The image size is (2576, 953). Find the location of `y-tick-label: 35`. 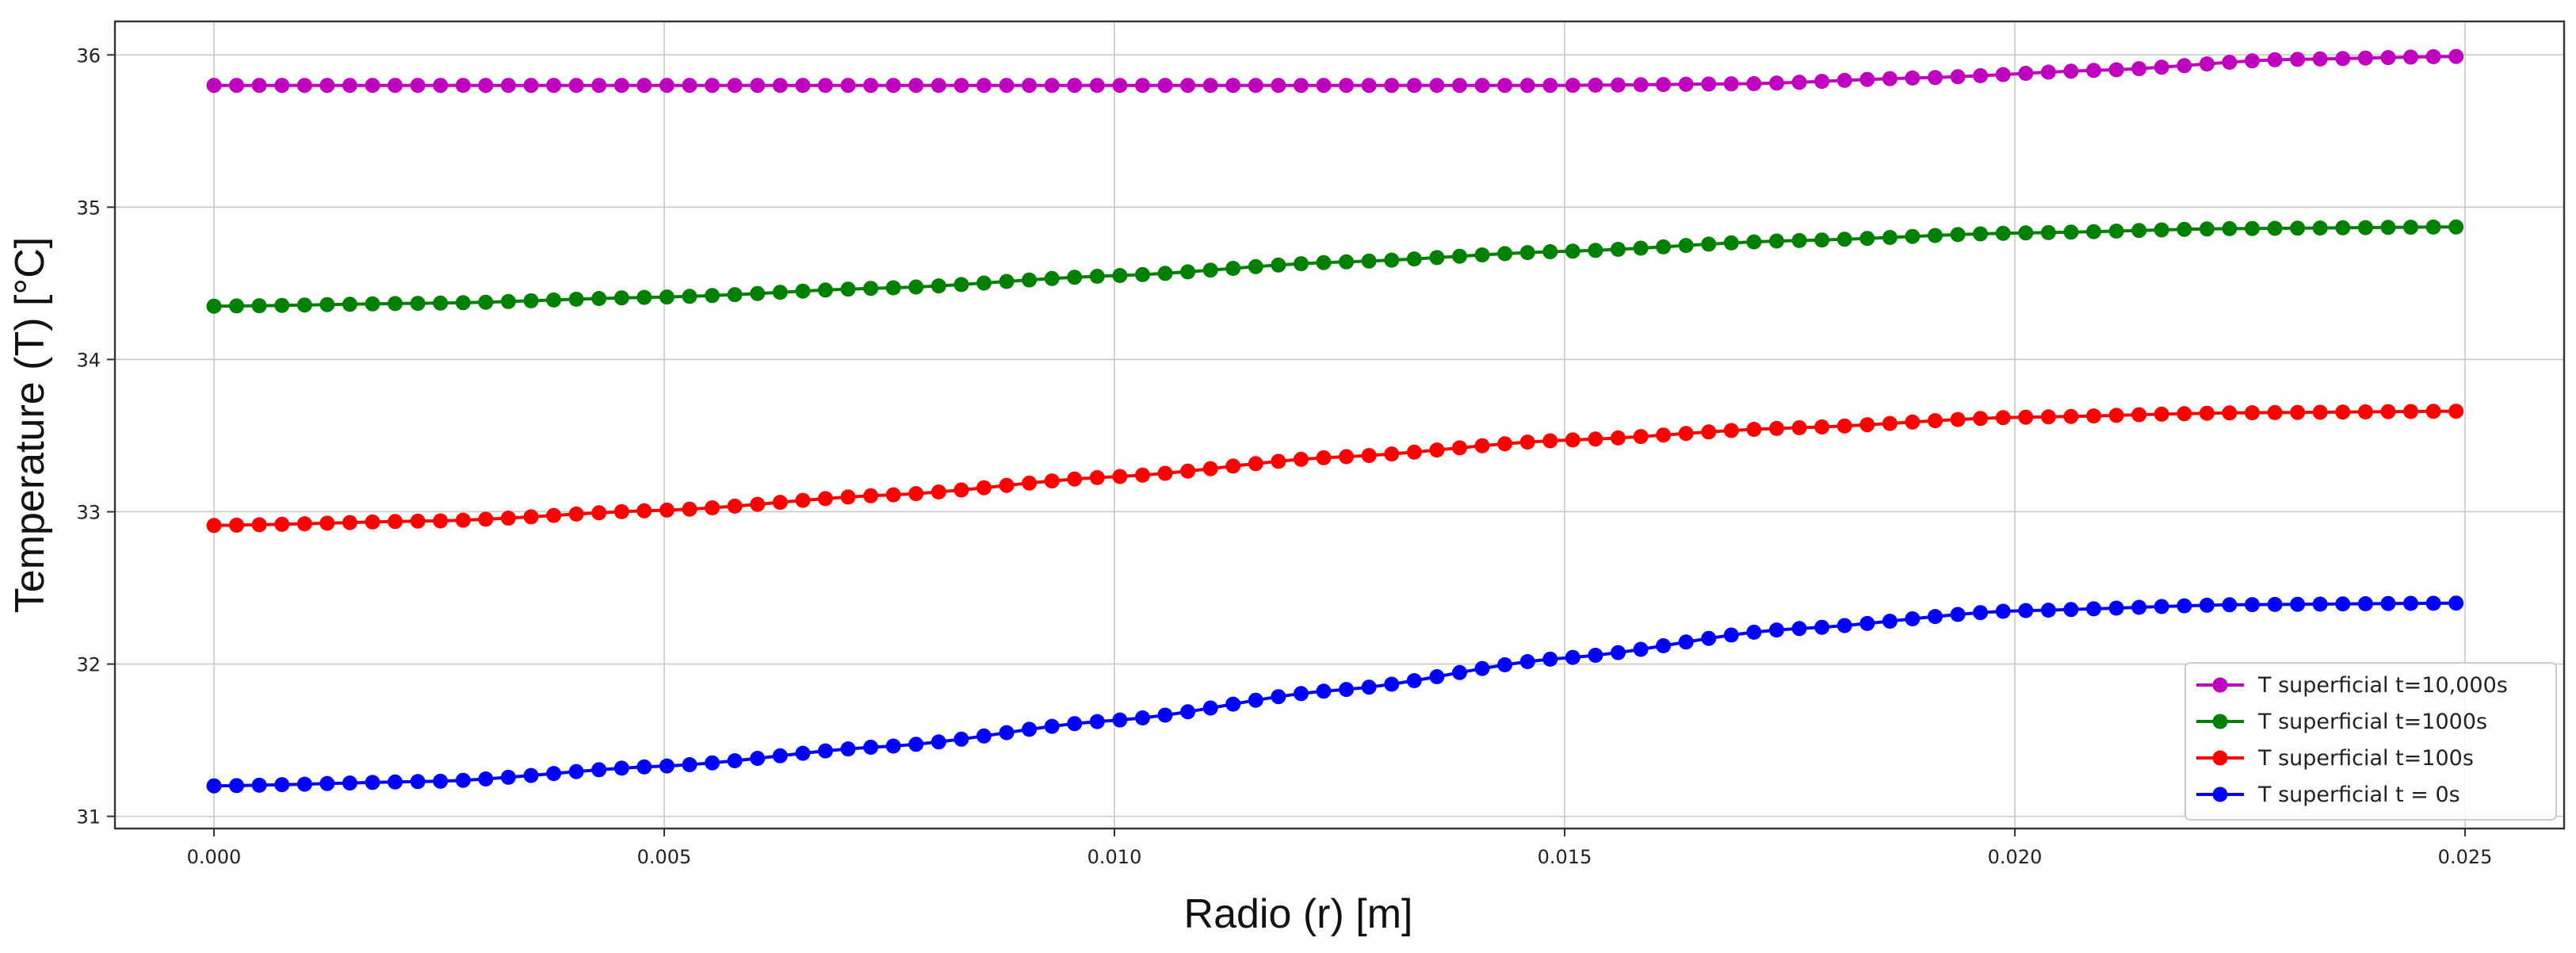

y-tick-label: 35 is located at coordinates (88, 208).